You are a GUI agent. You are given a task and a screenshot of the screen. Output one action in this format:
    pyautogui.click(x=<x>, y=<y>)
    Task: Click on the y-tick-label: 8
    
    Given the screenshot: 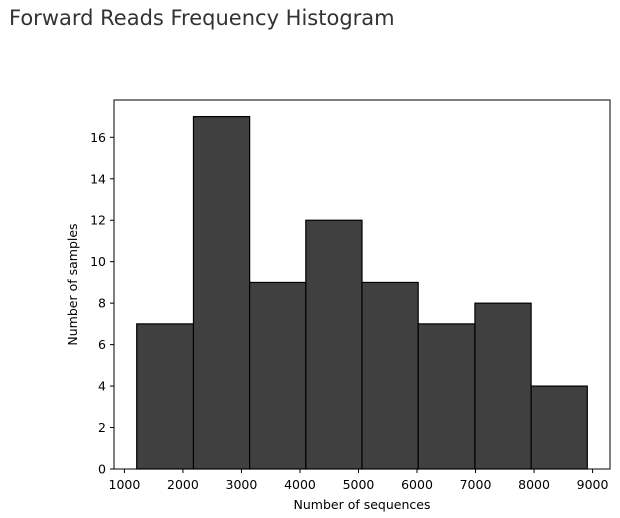 What is the action you would take?
    pyautogui.click(x=102, y=303)
    